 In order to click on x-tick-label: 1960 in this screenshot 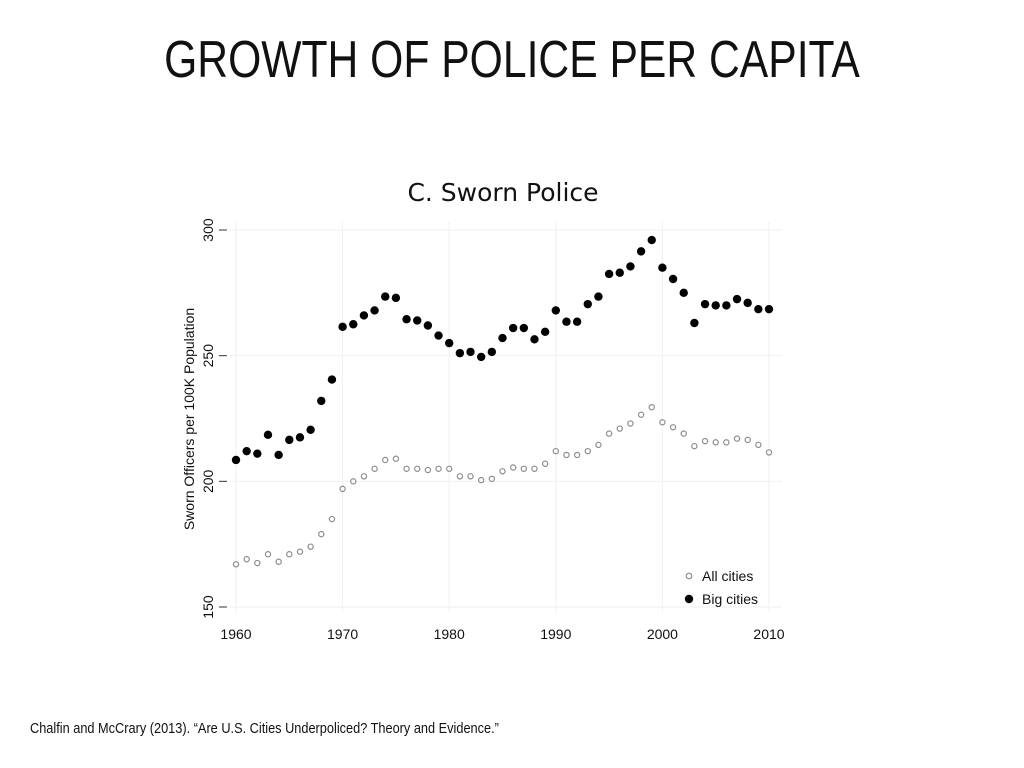, I will do `click(235, 634)`.